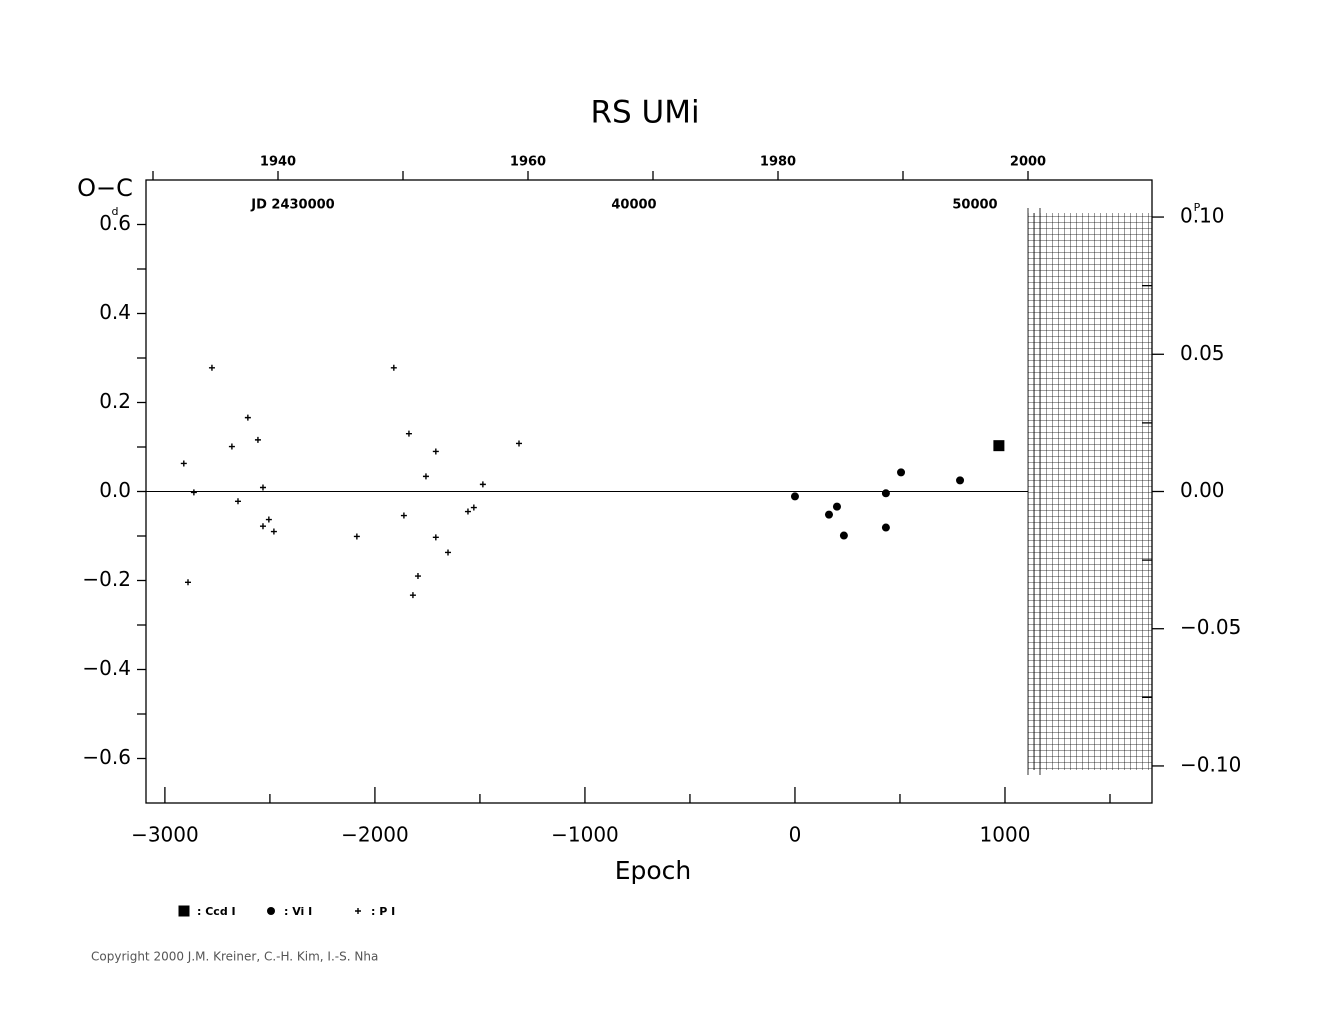  What do you see at coordinates (115, 211) in the screenshot?
I see `y-unit: d` at bounding box center [115, 211].